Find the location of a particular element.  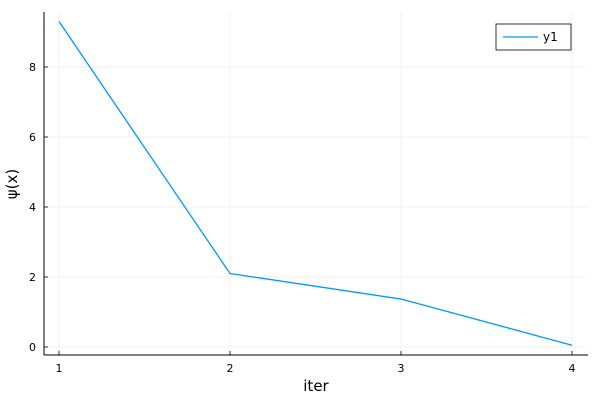

legend: y1 is located at coordinates (533, 37).